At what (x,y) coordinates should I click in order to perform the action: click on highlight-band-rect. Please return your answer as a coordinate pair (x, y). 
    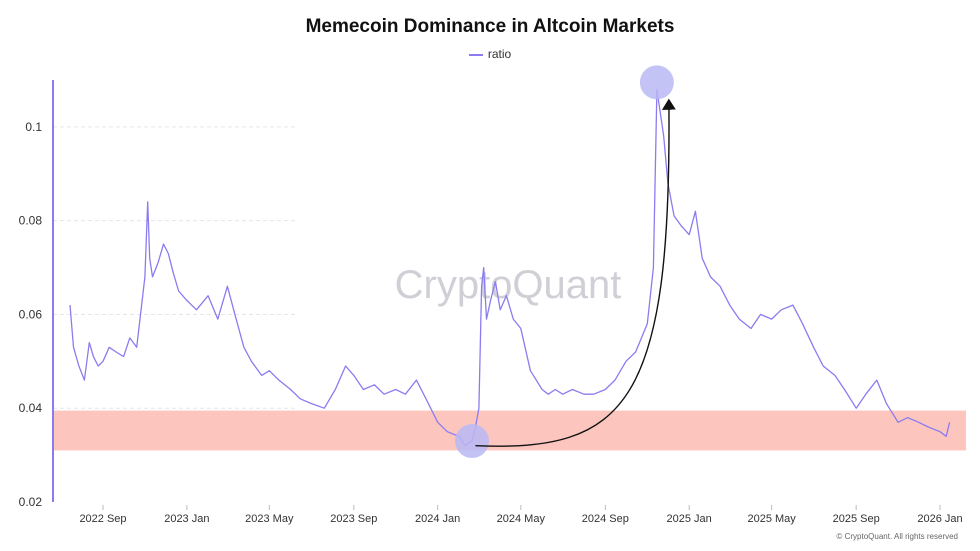
    Looking at the image, I should click on (509, 430).